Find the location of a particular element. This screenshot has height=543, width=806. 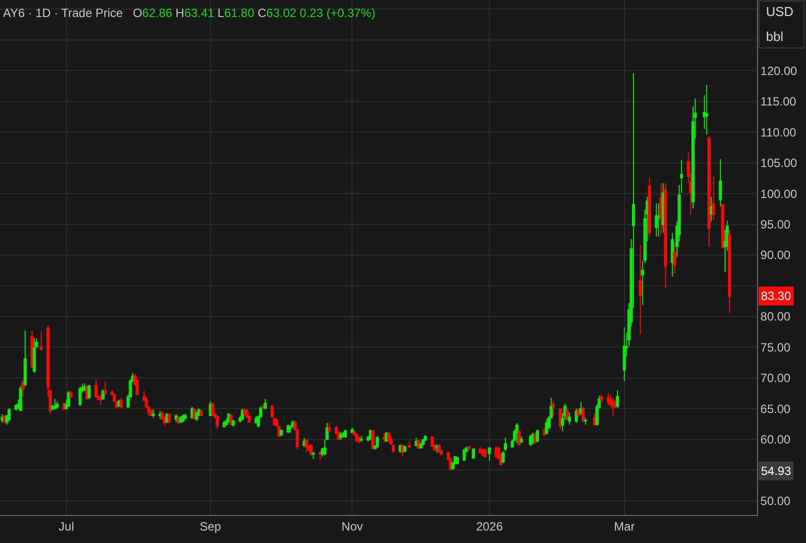

y-tick-label: 95.00 is located at coordinates (775, 225).